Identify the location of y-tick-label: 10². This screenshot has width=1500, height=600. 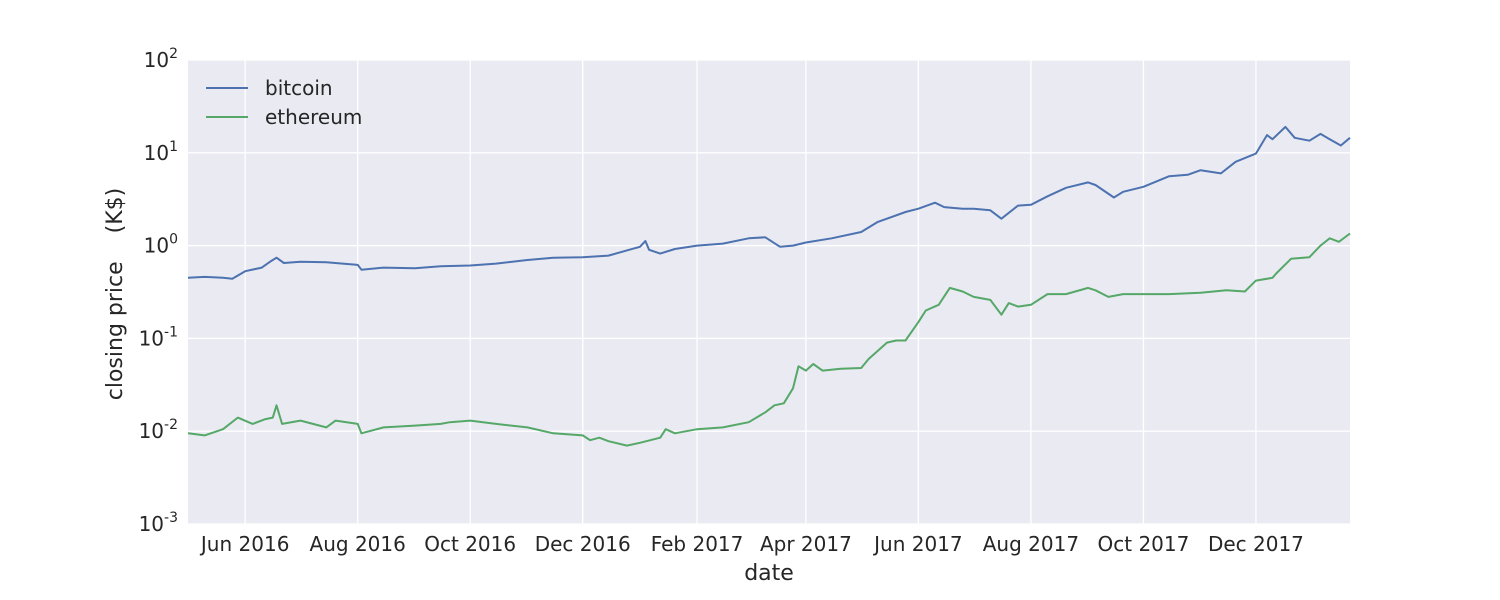
(161, 59).